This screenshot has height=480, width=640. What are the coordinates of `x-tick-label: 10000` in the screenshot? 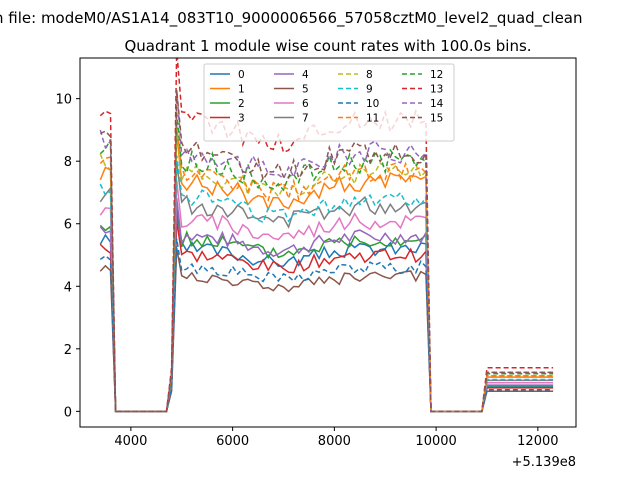 It's located at (435, 441).